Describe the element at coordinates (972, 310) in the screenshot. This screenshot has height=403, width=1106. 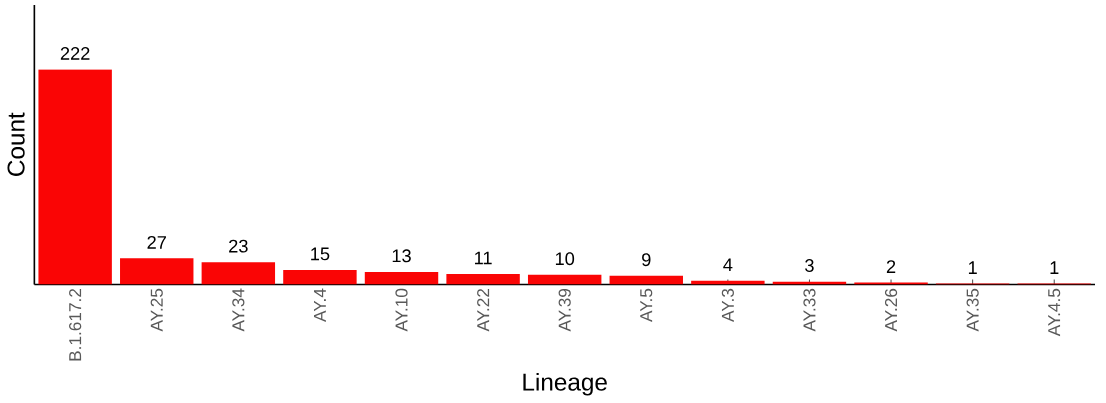
I see `x-tick-label: AY.35` at that location.